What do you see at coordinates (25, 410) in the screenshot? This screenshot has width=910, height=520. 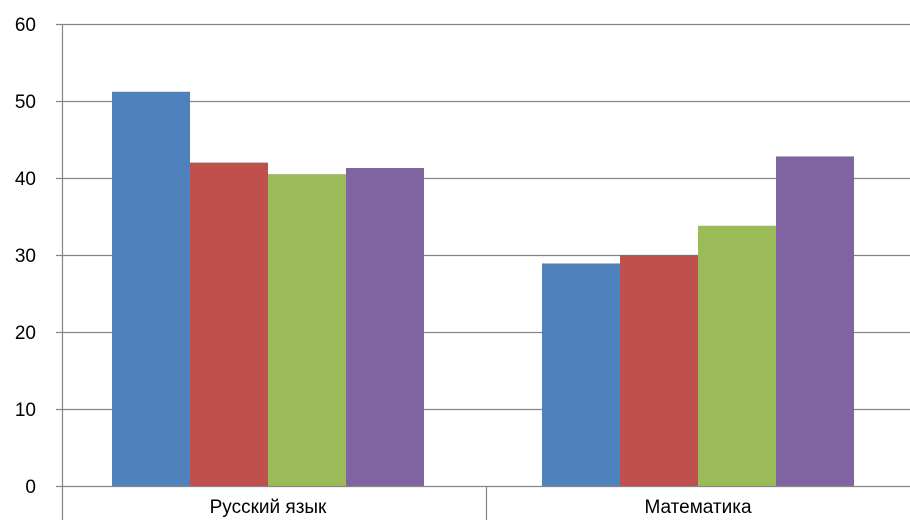 I see `y-tick-label-10: 10` at bounding box center [25, 410].